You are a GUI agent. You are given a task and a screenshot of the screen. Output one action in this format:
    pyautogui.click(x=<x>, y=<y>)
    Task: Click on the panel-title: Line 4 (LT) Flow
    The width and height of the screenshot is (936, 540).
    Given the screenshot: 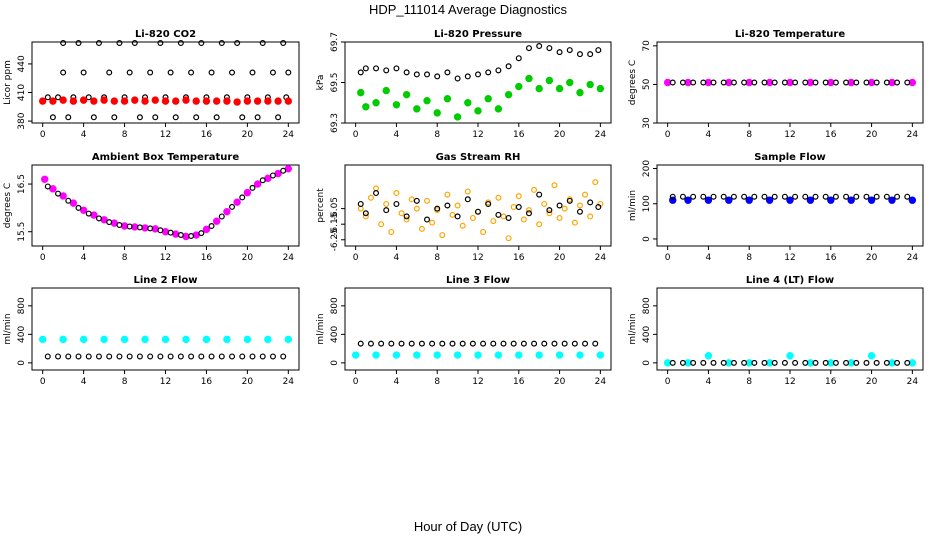 What is the action you would take?
    pyautogui.click(x=790, y=280)
    